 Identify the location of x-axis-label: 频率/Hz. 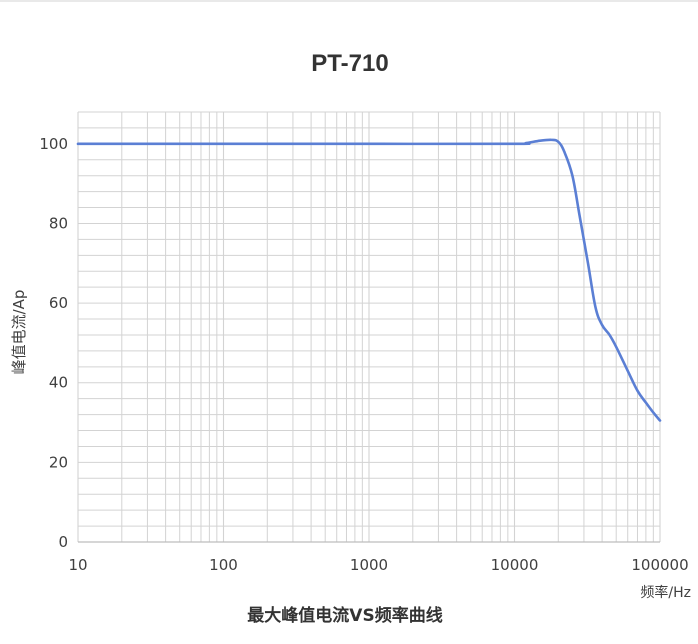
(665, 592).